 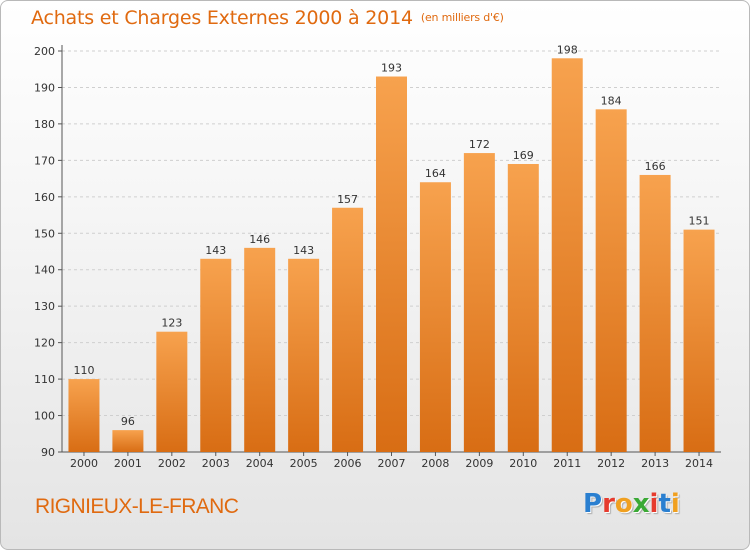 I want to click on data-label-2008: 164, so click(x=435, y=173).